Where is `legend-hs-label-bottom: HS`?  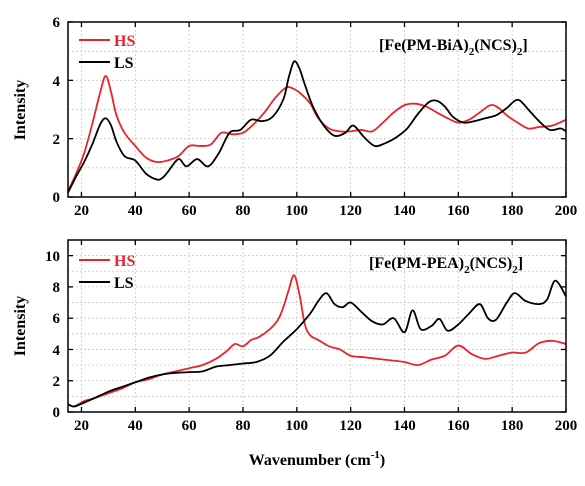 legend-hs-label-bottom: HS is located at coordinates (124, 261).